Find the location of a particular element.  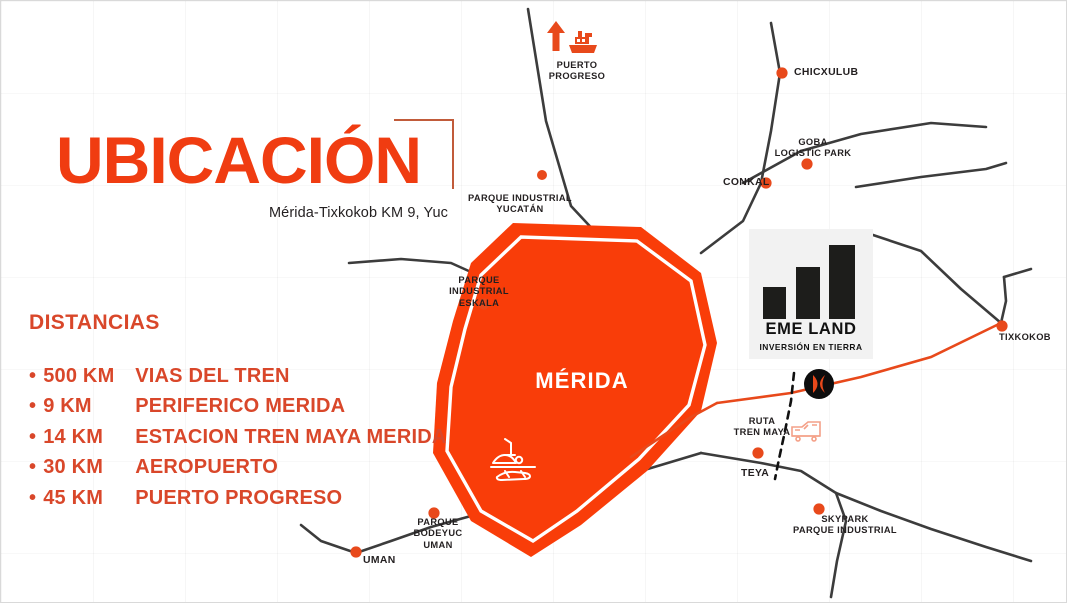

distance-km: 30 KM is located at coordinates (73, 467).